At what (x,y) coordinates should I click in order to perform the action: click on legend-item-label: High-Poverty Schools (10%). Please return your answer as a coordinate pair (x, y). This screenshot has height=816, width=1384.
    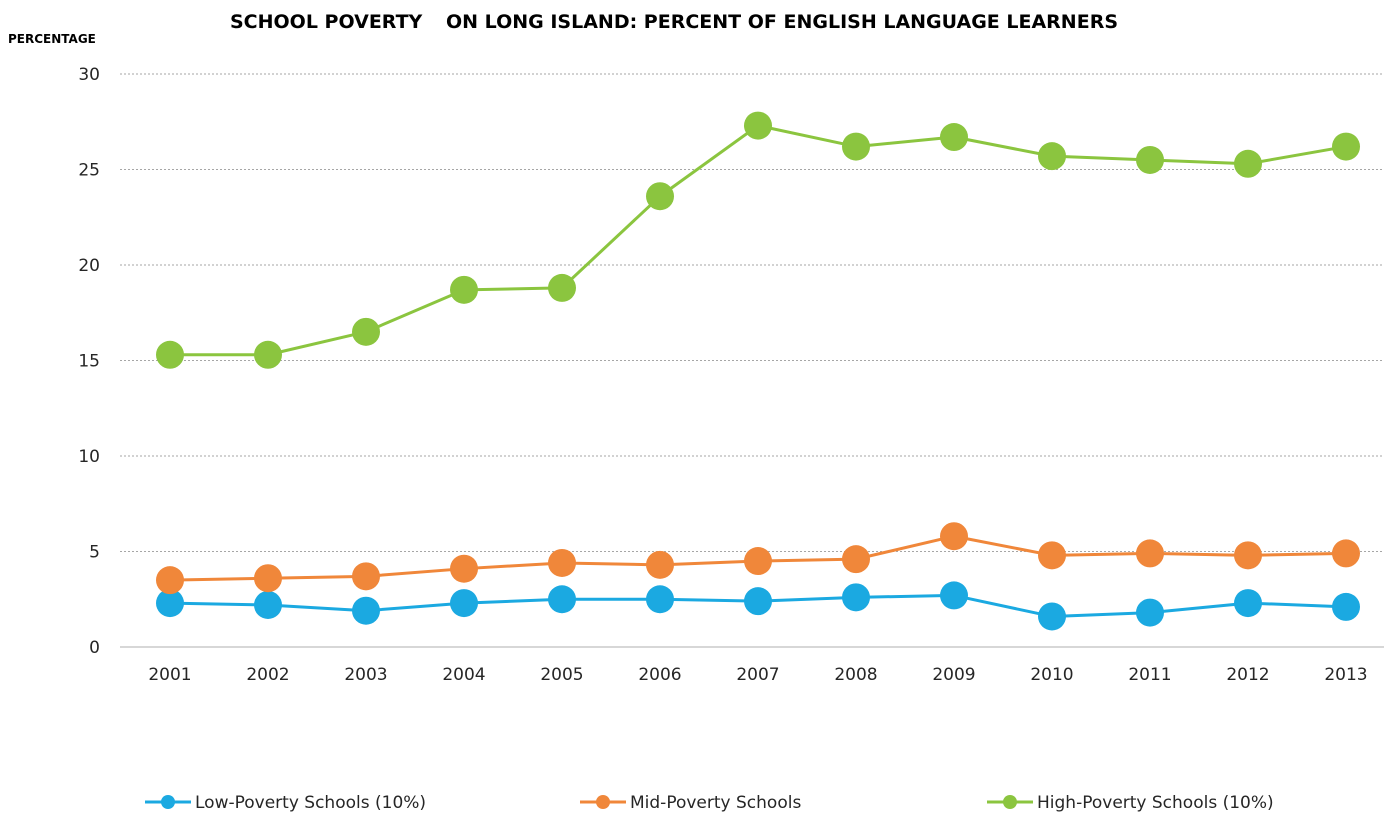
    Looking at the image, I should click on (1155, 803).